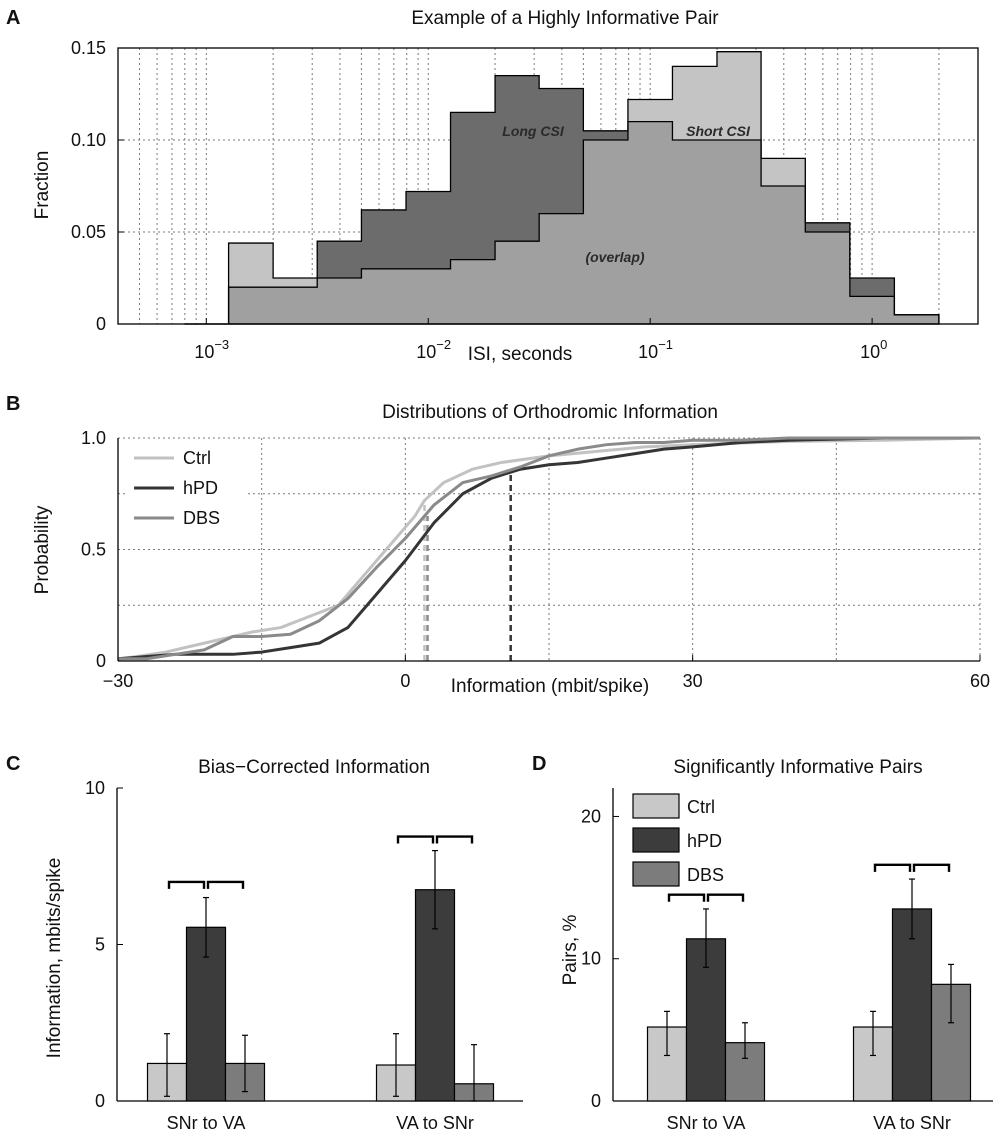  I want to click on chart-title-a: Example of a Highly Informative Pair, so click(565, 18).